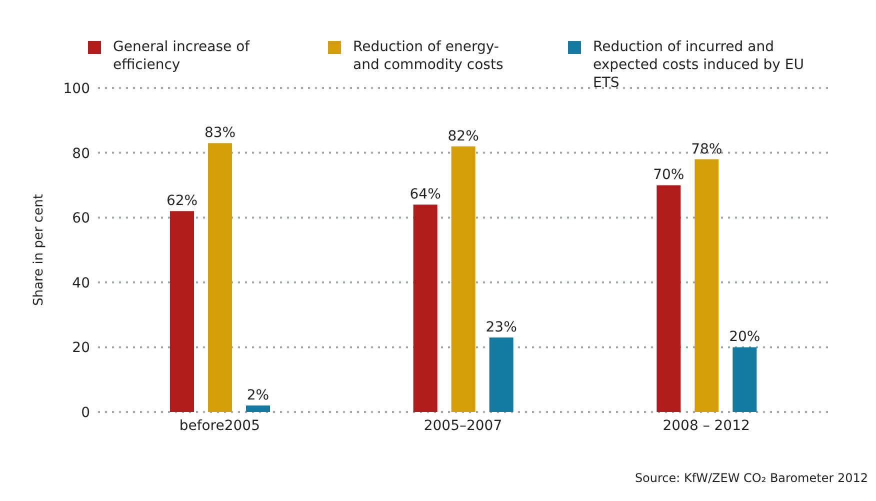 The height and width of the screenshot is (501, 876). Describe the element at coordinates (501, 327) in the screenshot. I see `data-label: 23%` at that location.